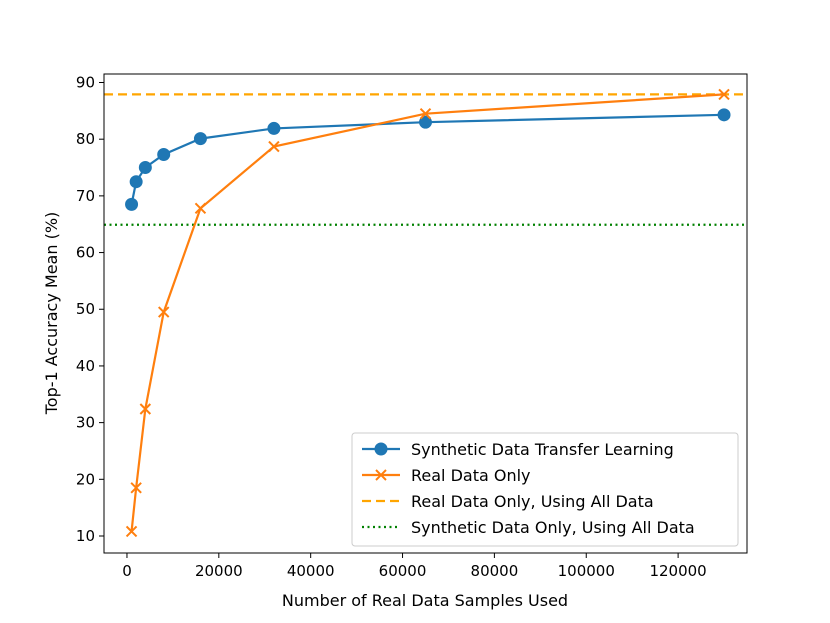 The height and width of the screenshot is (623, 830). What do you see at coordinates (677, 571) in the screenshot?
I see `x-tick-label: 120000` at bounding box center [677, 571].